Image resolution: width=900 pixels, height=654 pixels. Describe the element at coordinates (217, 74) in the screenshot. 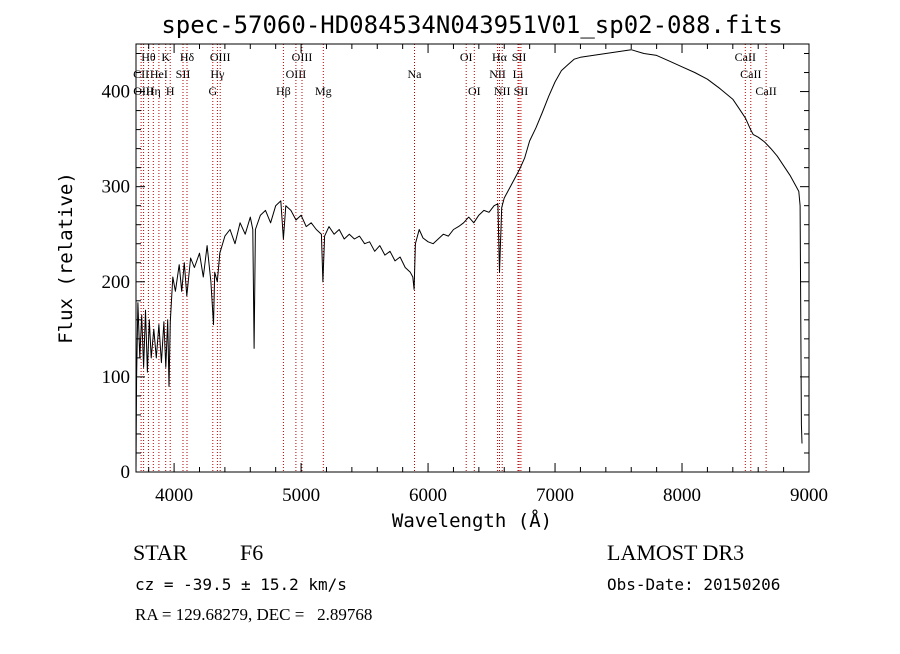

I see `marker-label-10: Hγ` at that location.